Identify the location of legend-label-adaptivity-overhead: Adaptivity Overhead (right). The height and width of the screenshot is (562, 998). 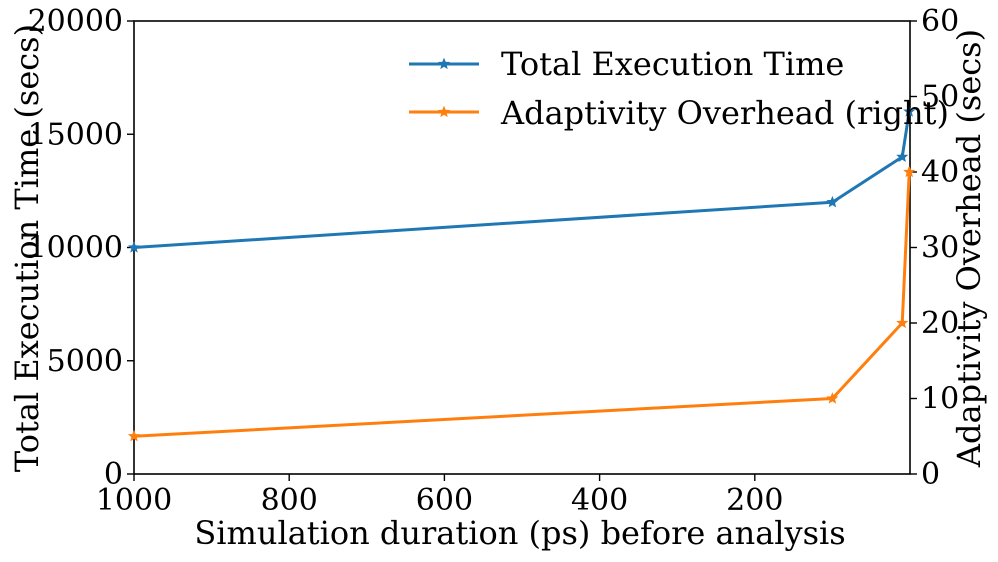
(724, 113).